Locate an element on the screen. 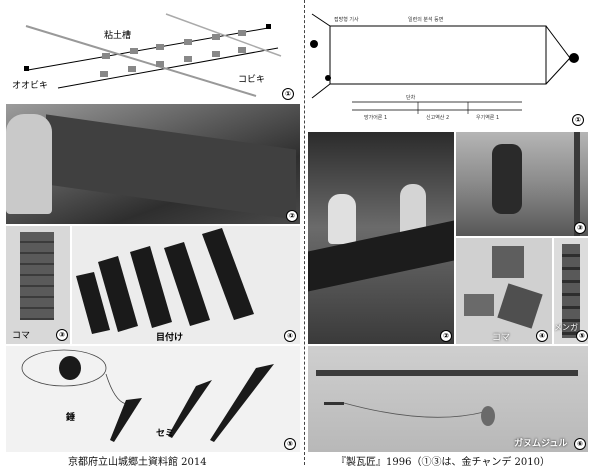 The width and height of the screenshot is (591, 468). right-photo-menga: メンガ ⑤ is located at coordinates (571, 291).